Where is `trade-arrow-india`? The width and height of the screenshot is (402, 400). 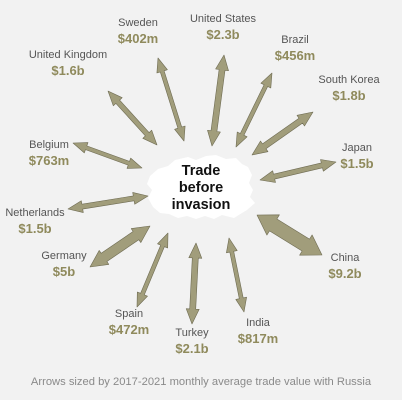
trade-arrow-india is located at coordinates (236, 275).